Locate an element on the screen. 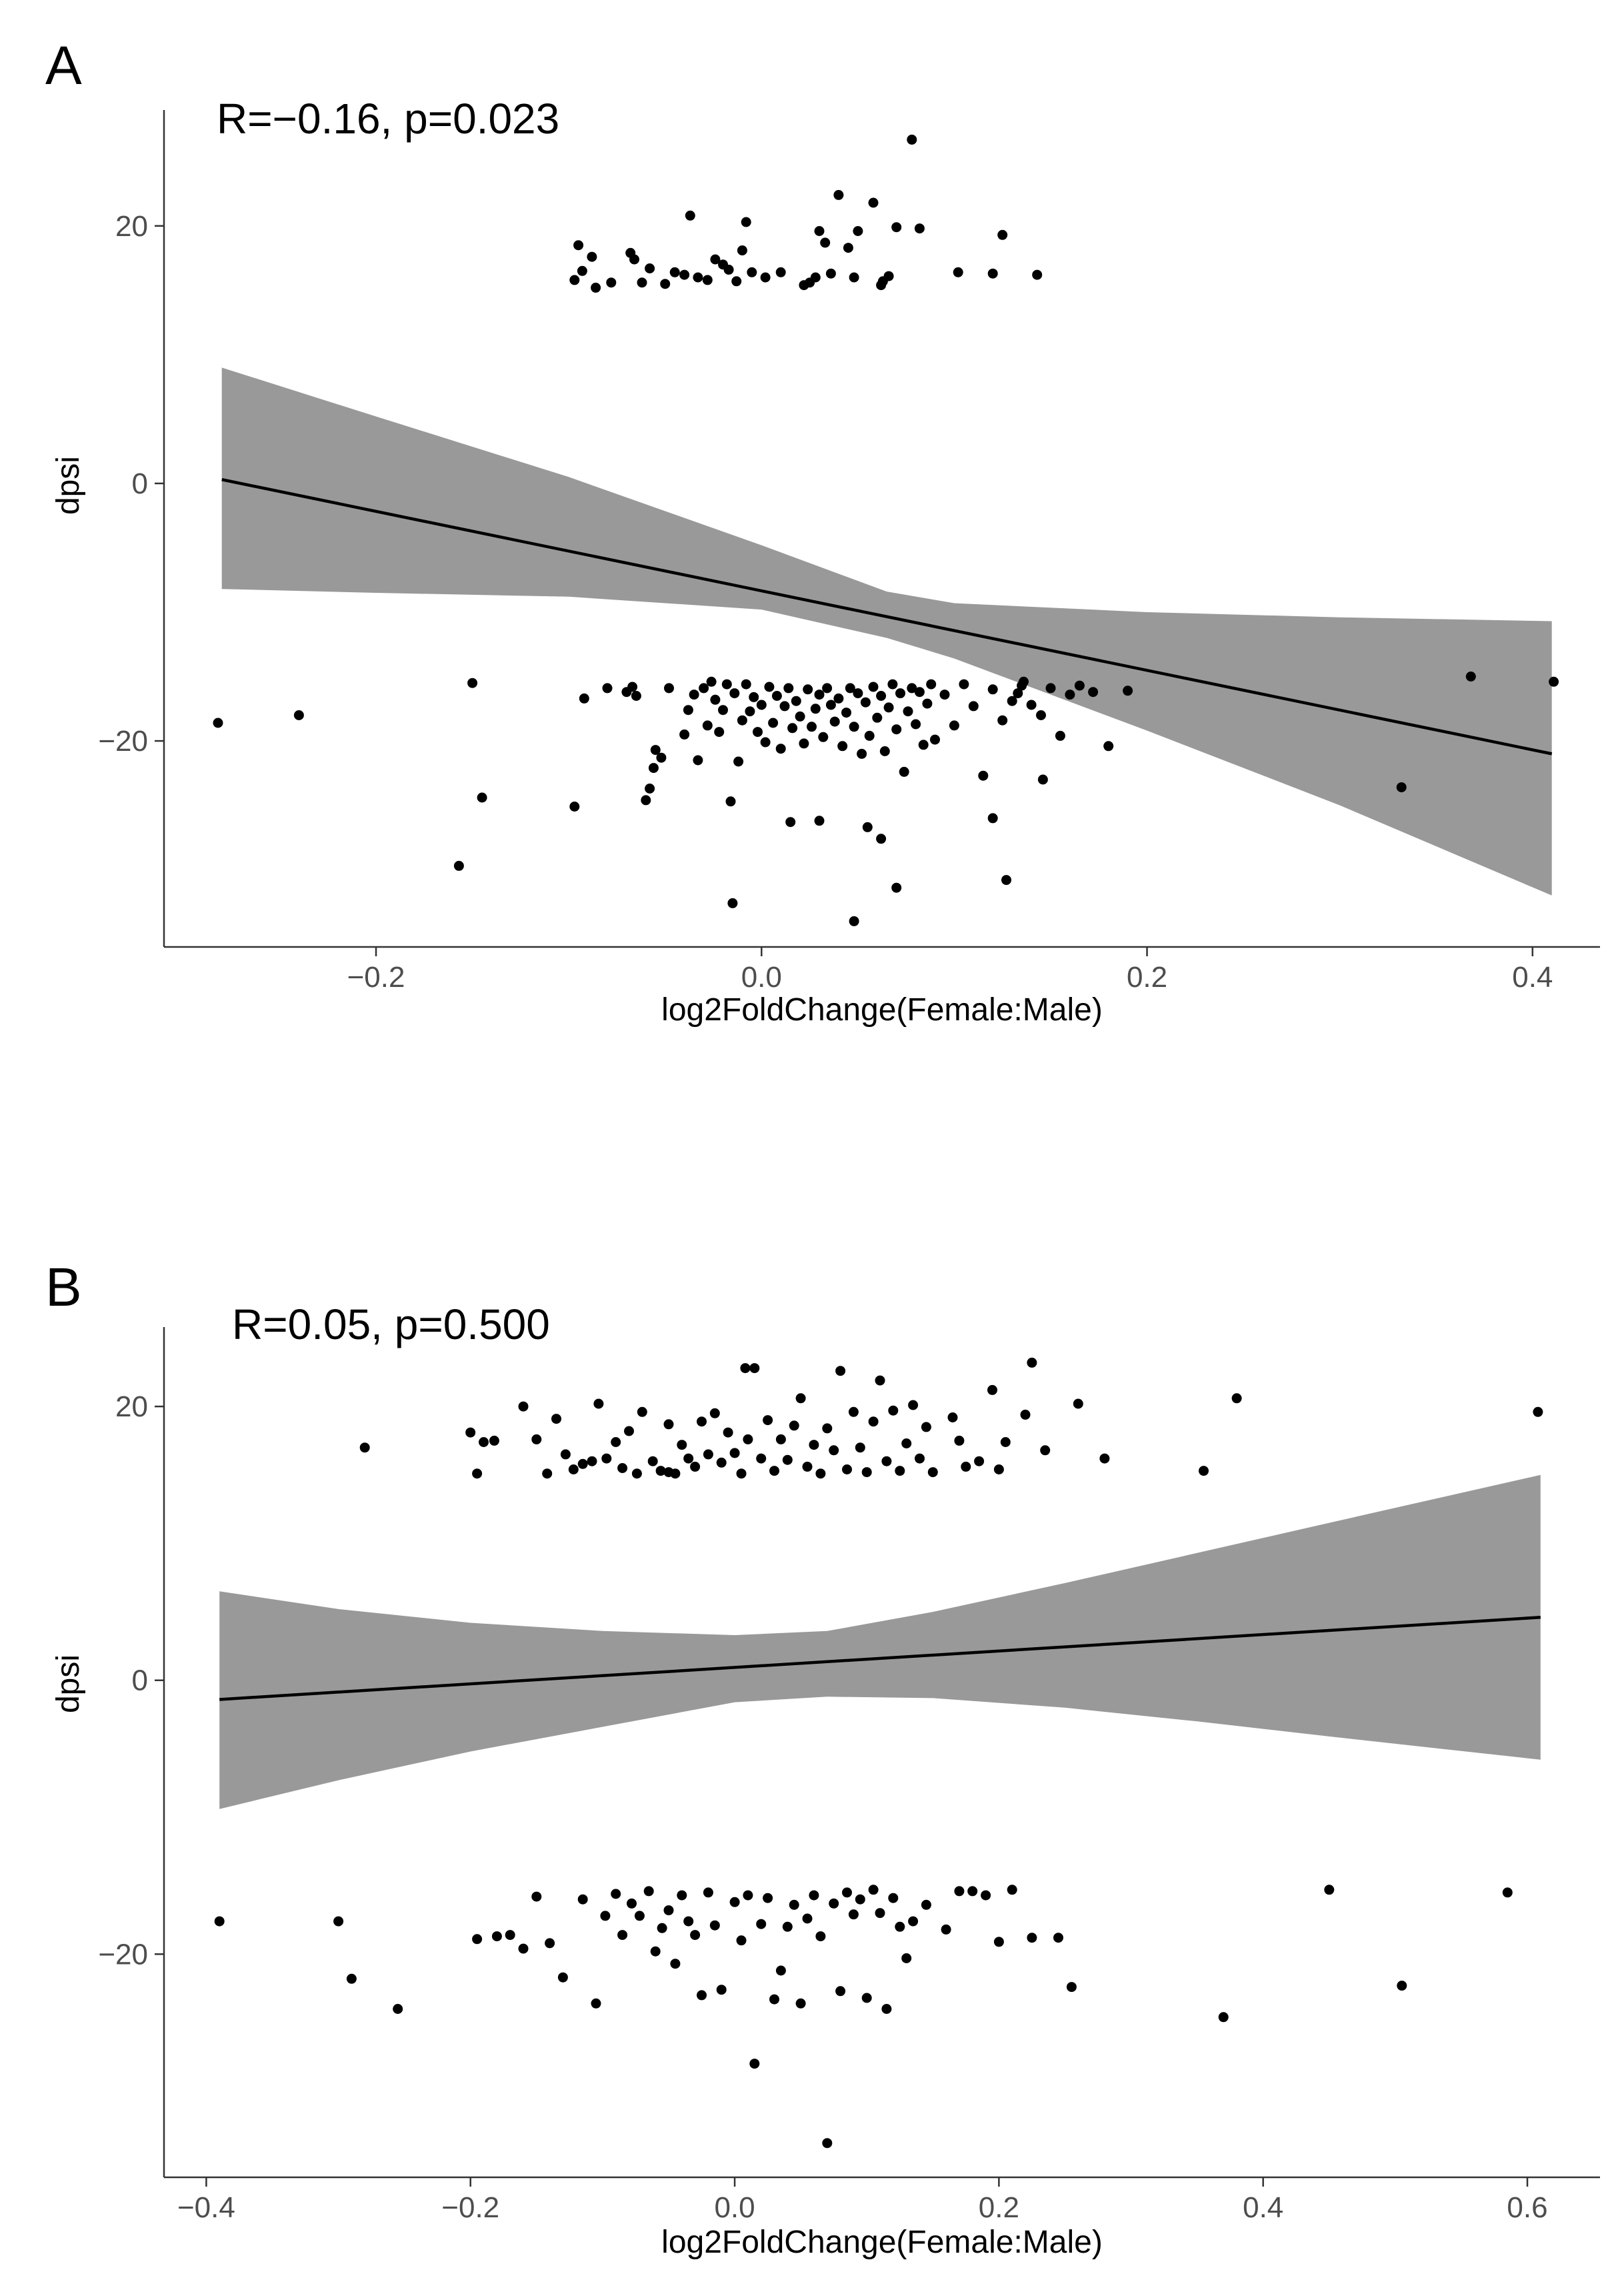 This screenshot has height=2284, width=1624. panel-b-x-tick-label-0: −0.4 is located at coordinates (206, 2207).